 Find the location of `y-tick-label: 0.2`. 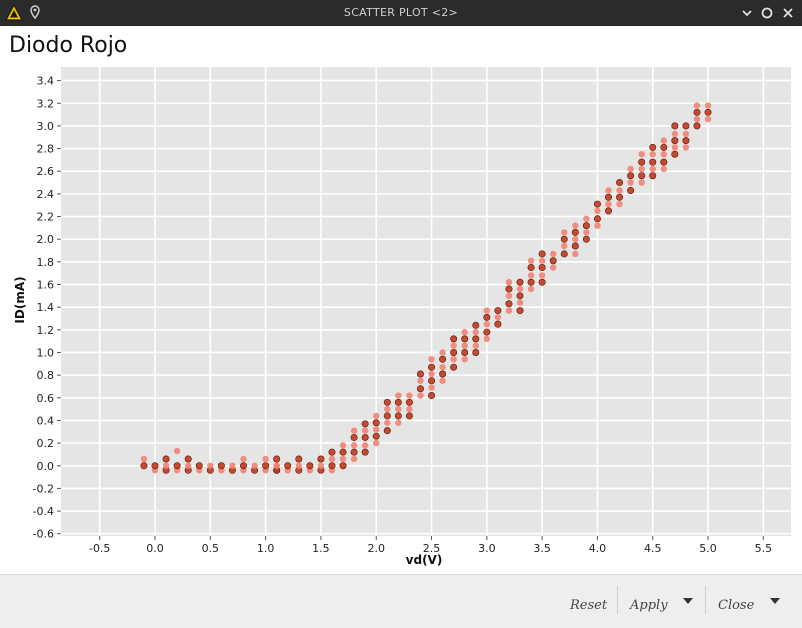

y-tick-label: 0.2 is located at coordinates (46, 443).